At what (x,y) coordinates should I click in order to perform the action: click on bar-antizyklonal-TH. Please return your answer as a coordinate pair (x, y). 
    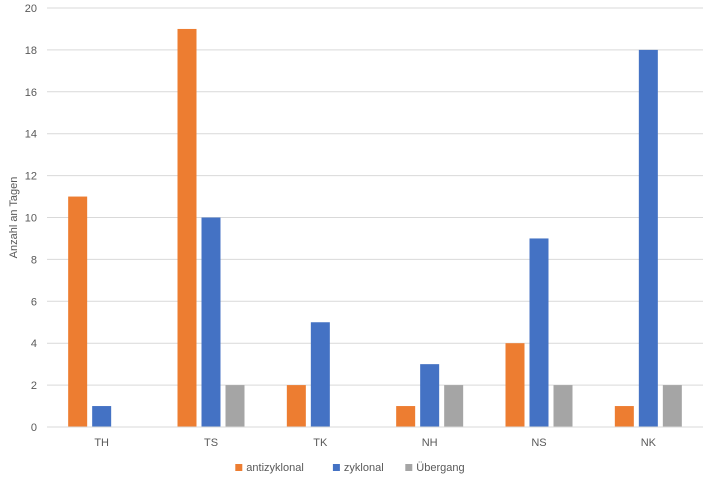
    Looking at the image, I should click on (78, 311).